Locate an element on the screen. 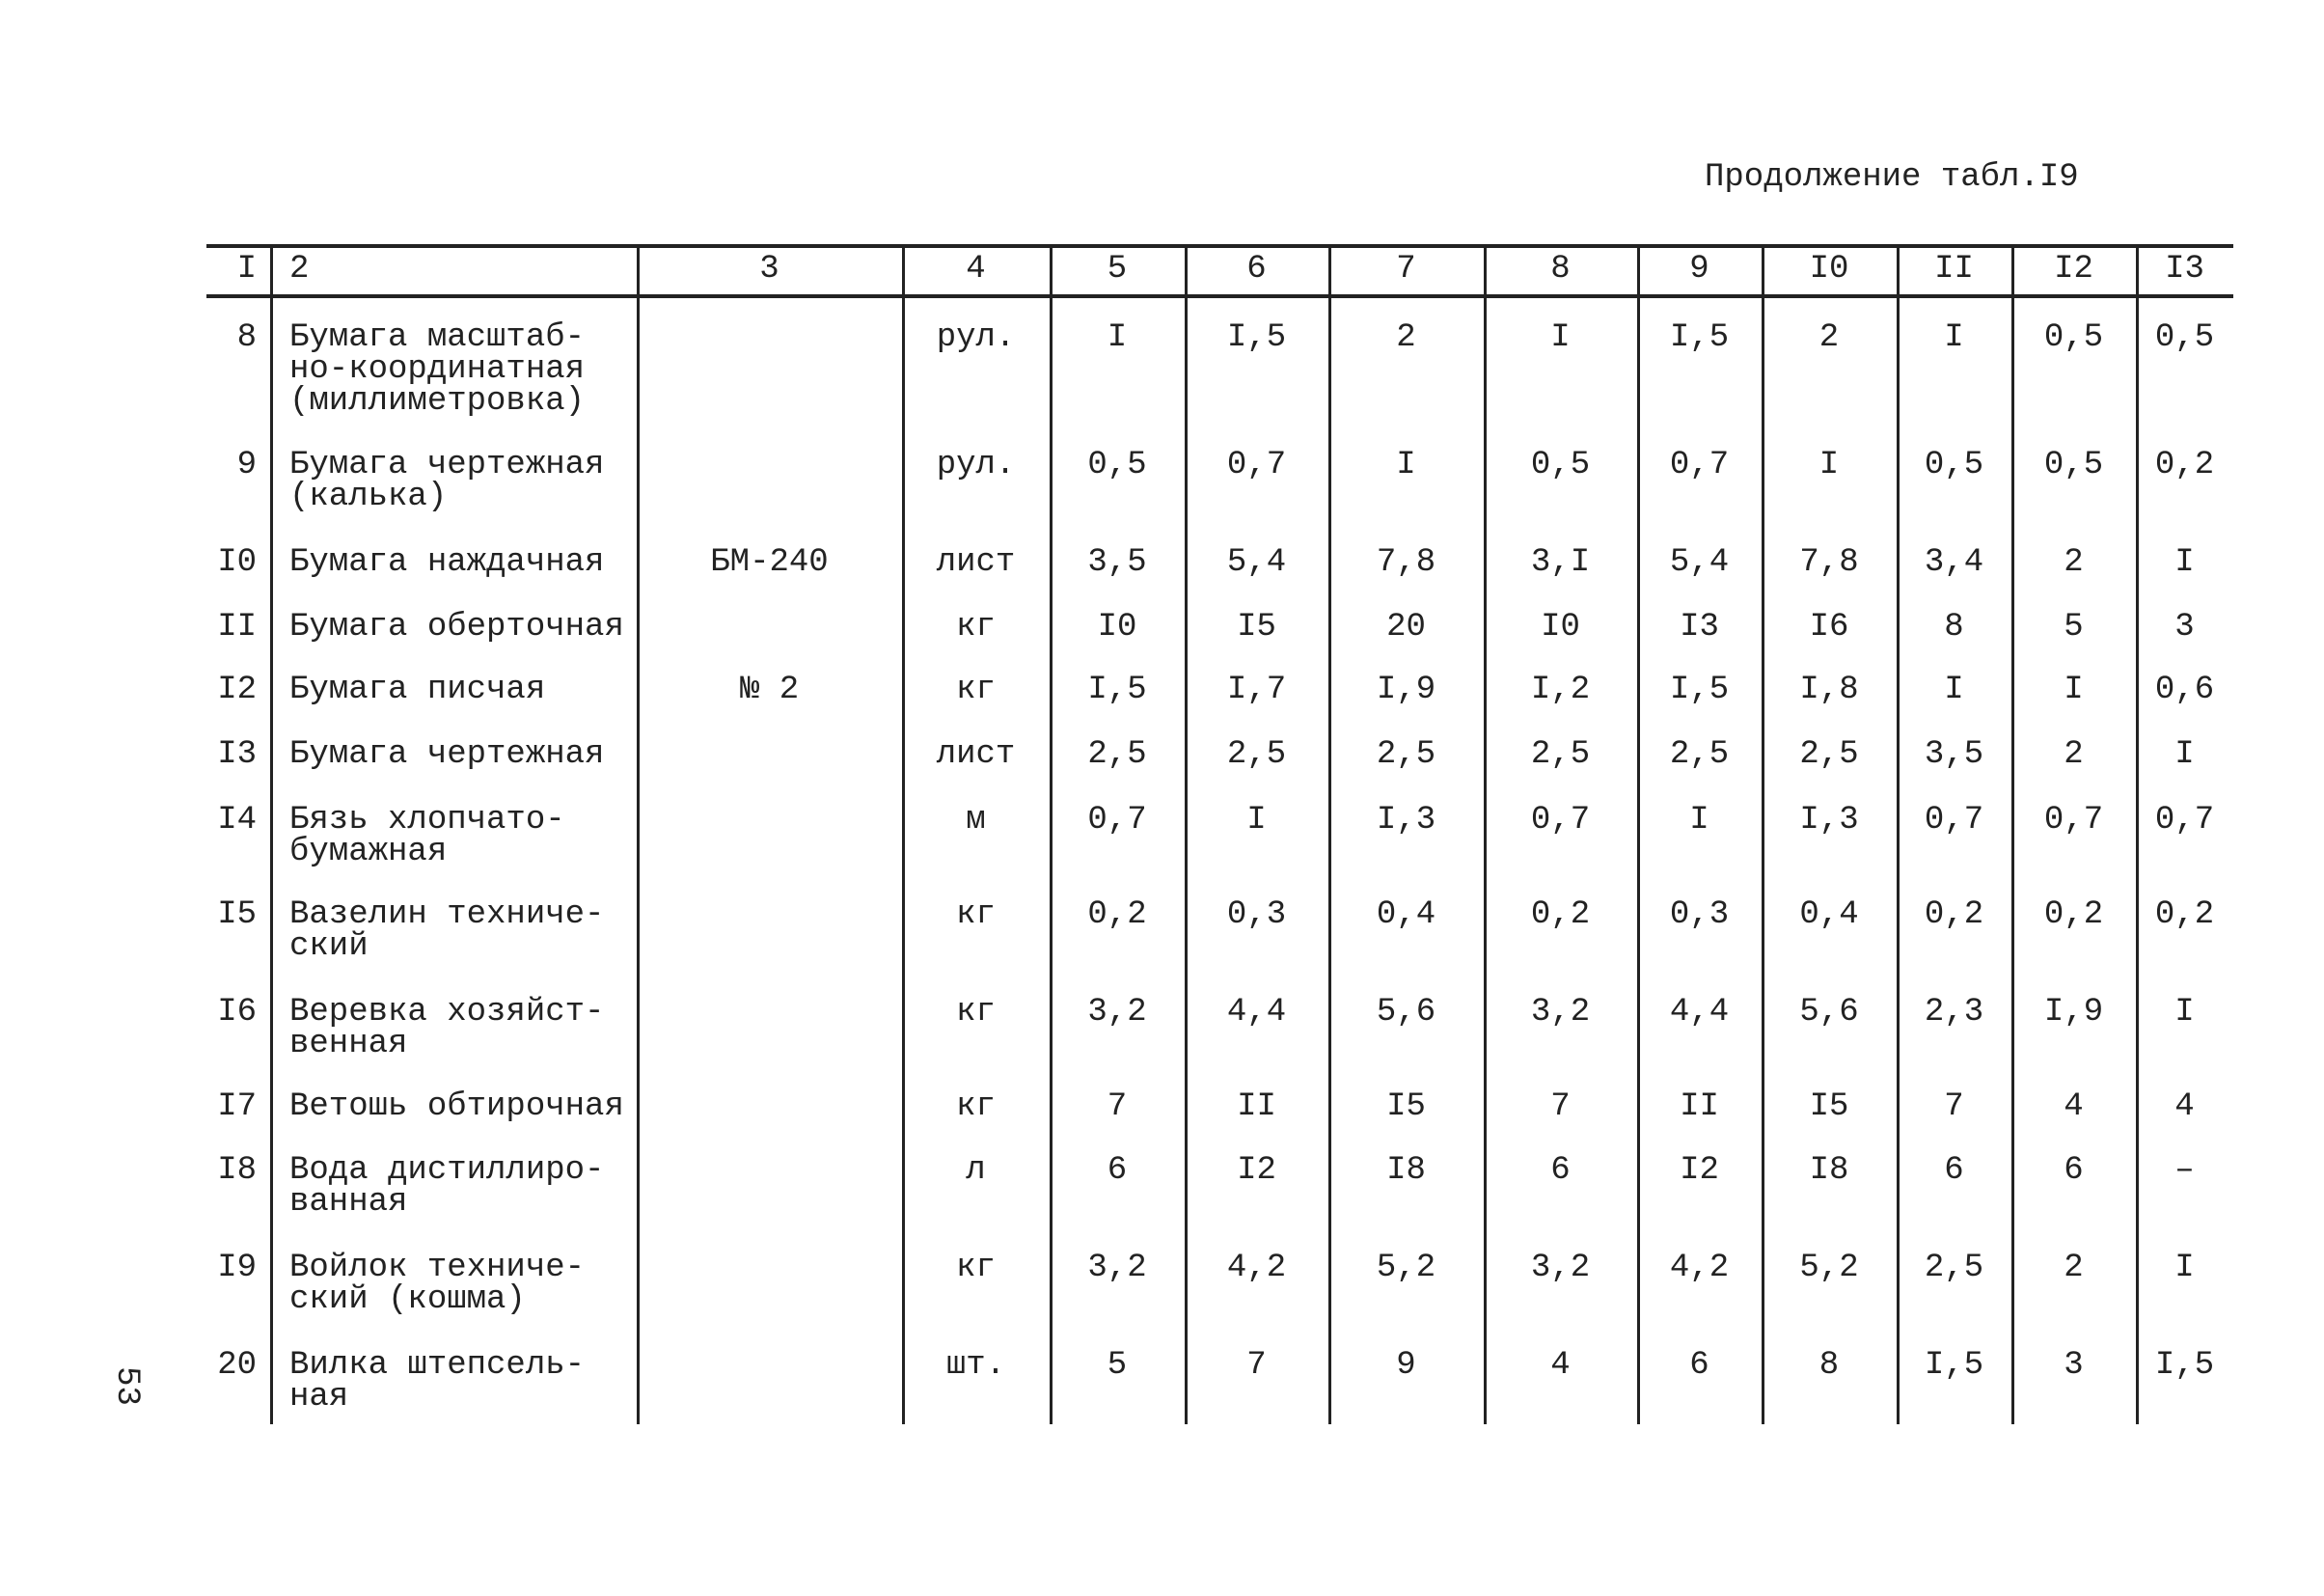  header-rule is located at coordinates (1219, 296).